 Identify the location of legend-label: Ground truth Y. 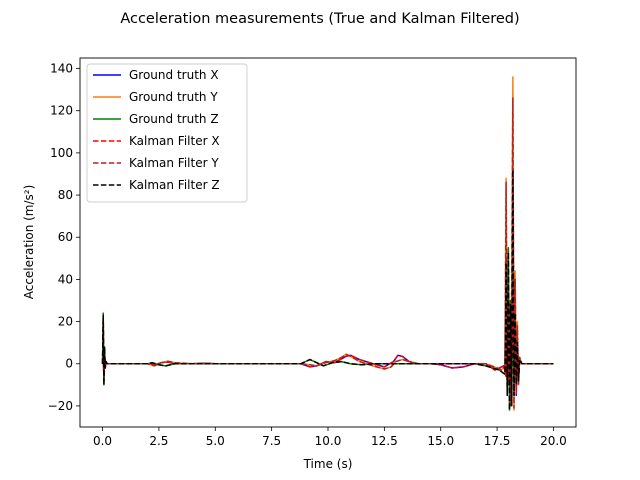
(173, 97).